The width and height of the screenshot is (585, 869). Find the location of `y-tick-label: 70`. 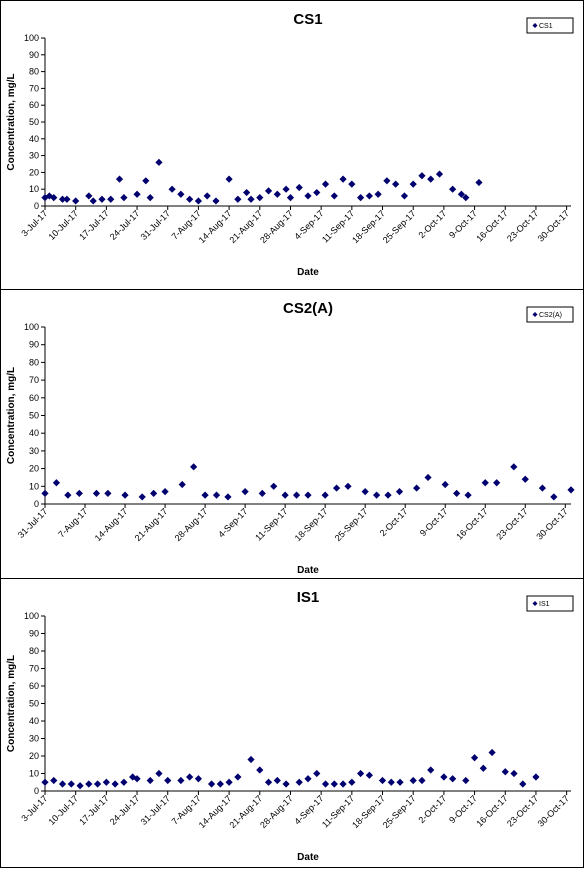

y-tick-label: 70 is located at coordinates (34, 88).